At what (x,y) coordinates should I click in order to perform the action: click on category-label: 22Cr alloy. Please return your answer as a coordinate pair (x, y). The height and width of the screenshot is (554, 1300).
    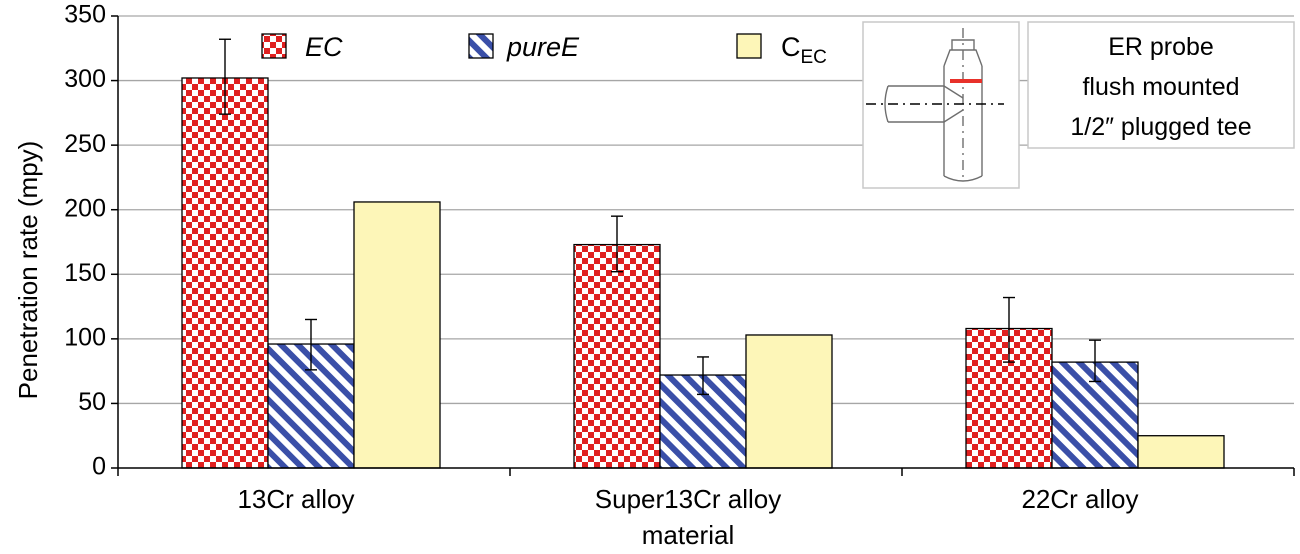
    Looking at the image, I should click on (1079, 499).